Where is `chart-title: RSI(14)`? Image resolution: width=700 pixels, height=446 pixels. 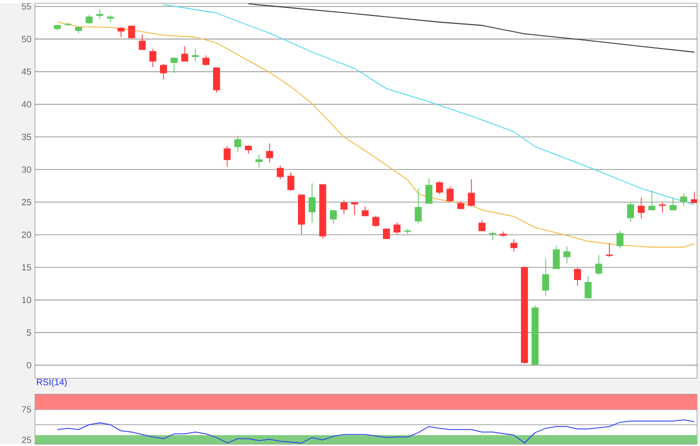 chart-title: RSI(14) is located at coordinates (51, 382).